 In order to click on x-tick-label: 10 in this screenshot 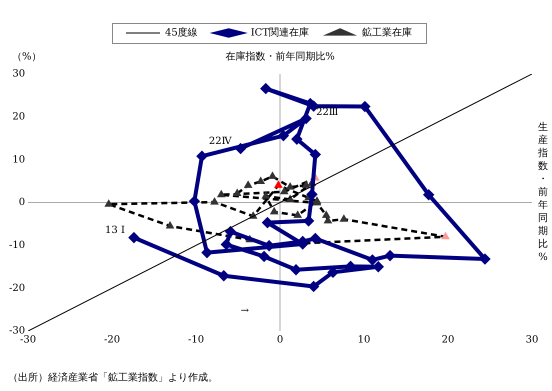, I will do `click(364, 340)`.